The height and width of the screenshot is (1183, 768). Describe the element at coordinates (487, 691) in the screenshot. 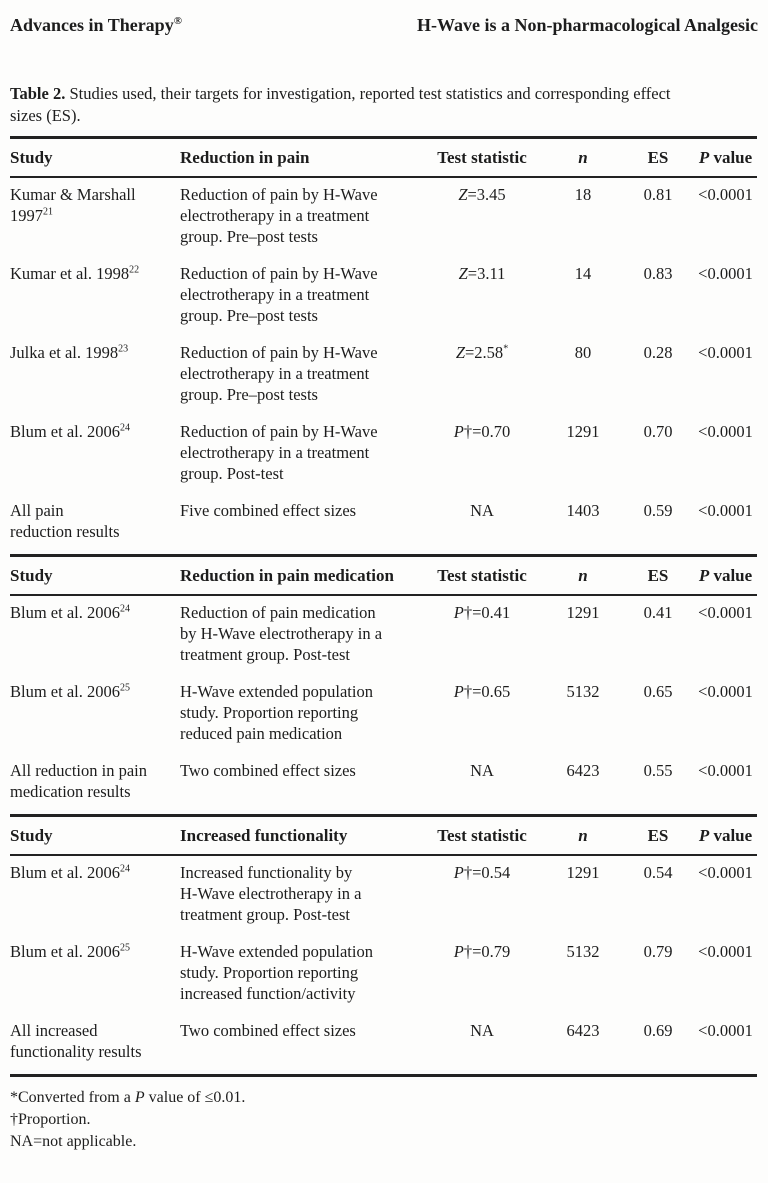

I see `text: †=0.65` at that location.